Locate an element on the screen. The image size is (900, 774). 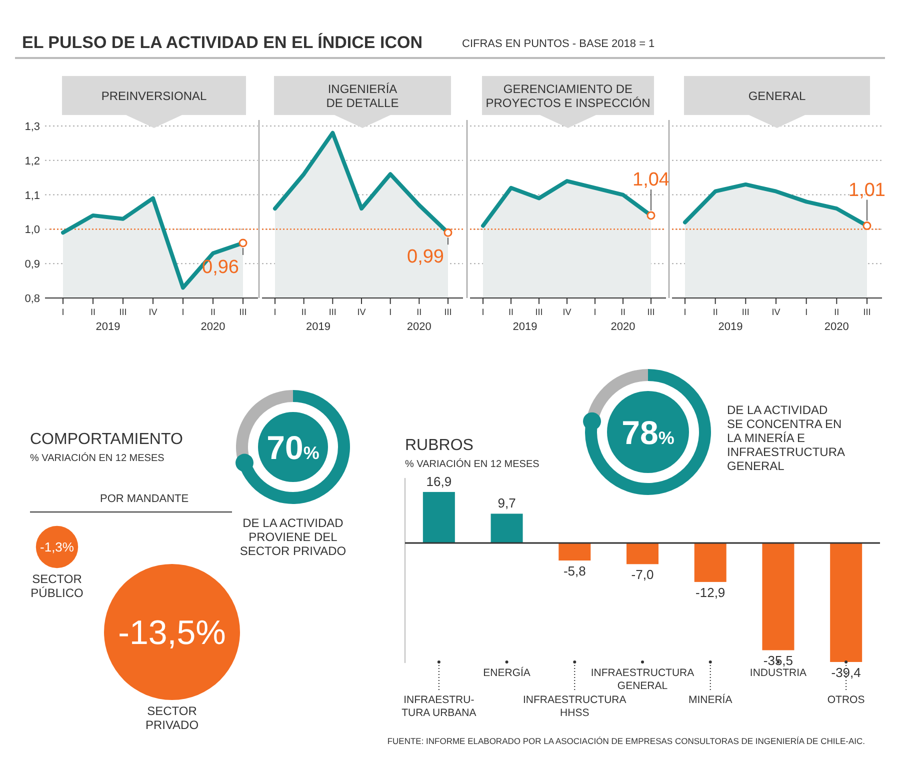
data-label: 78% is located at coordinates (648, 432).